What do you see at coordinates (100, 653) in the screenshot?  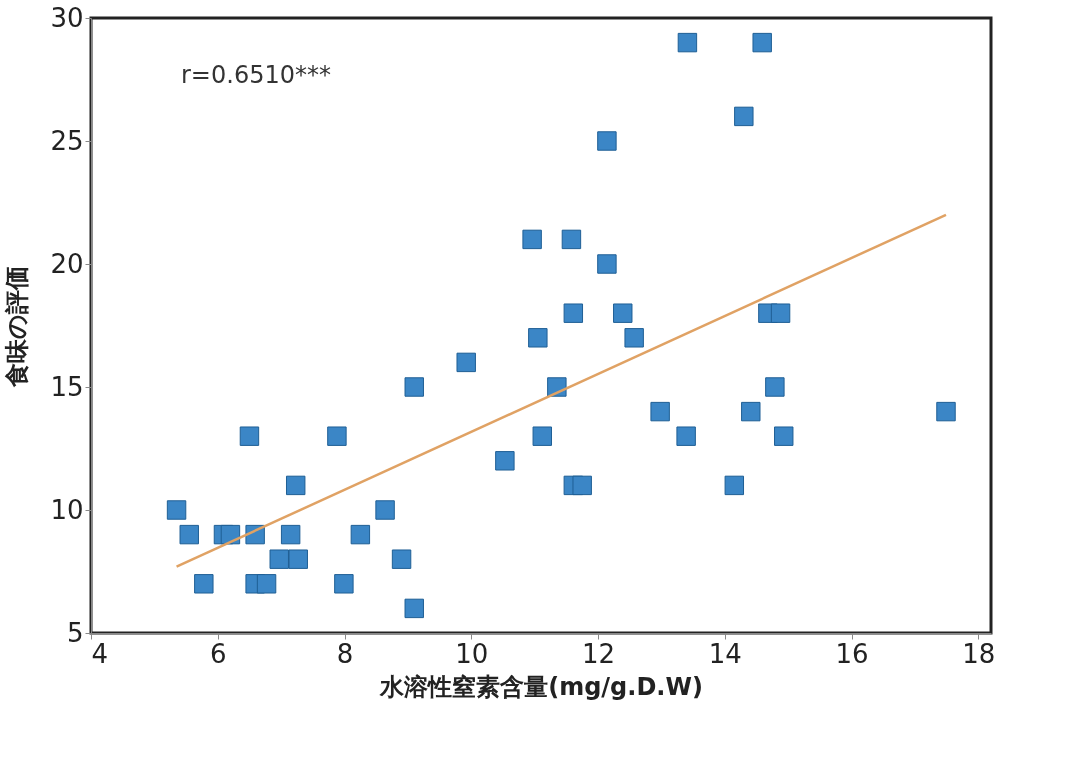 I see `x-tick-label: 4` at bounding box center [100, 653].